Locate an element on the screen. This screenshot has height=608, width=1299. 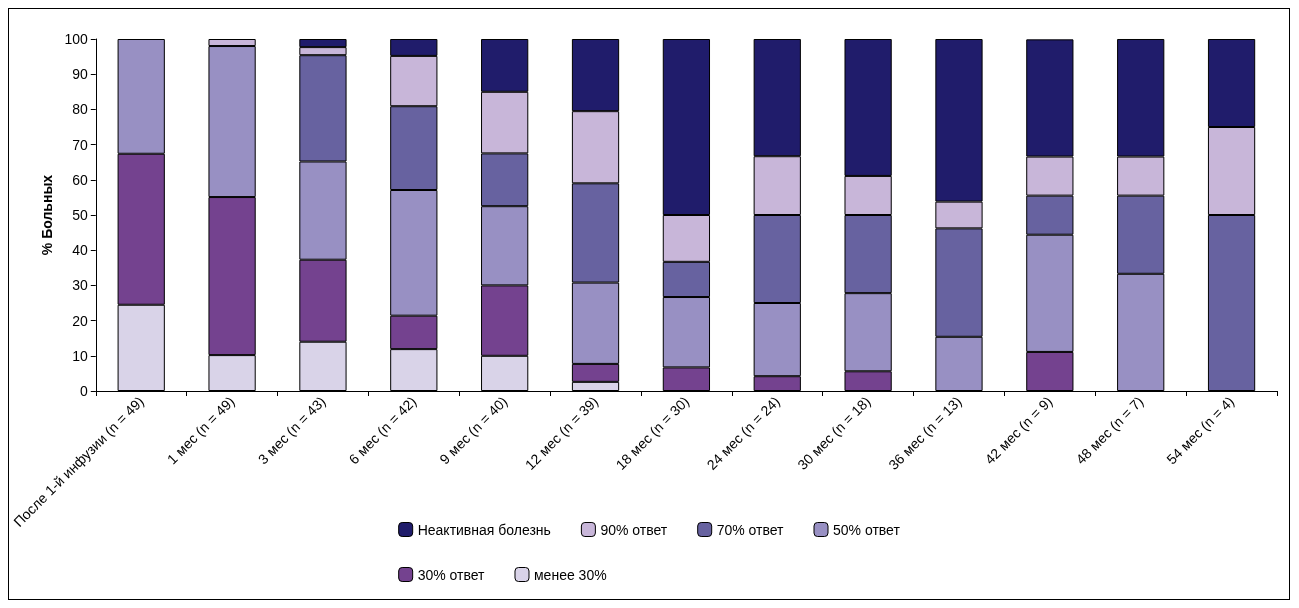
y-tick-label: 10 is located at coordinates (80, 355).